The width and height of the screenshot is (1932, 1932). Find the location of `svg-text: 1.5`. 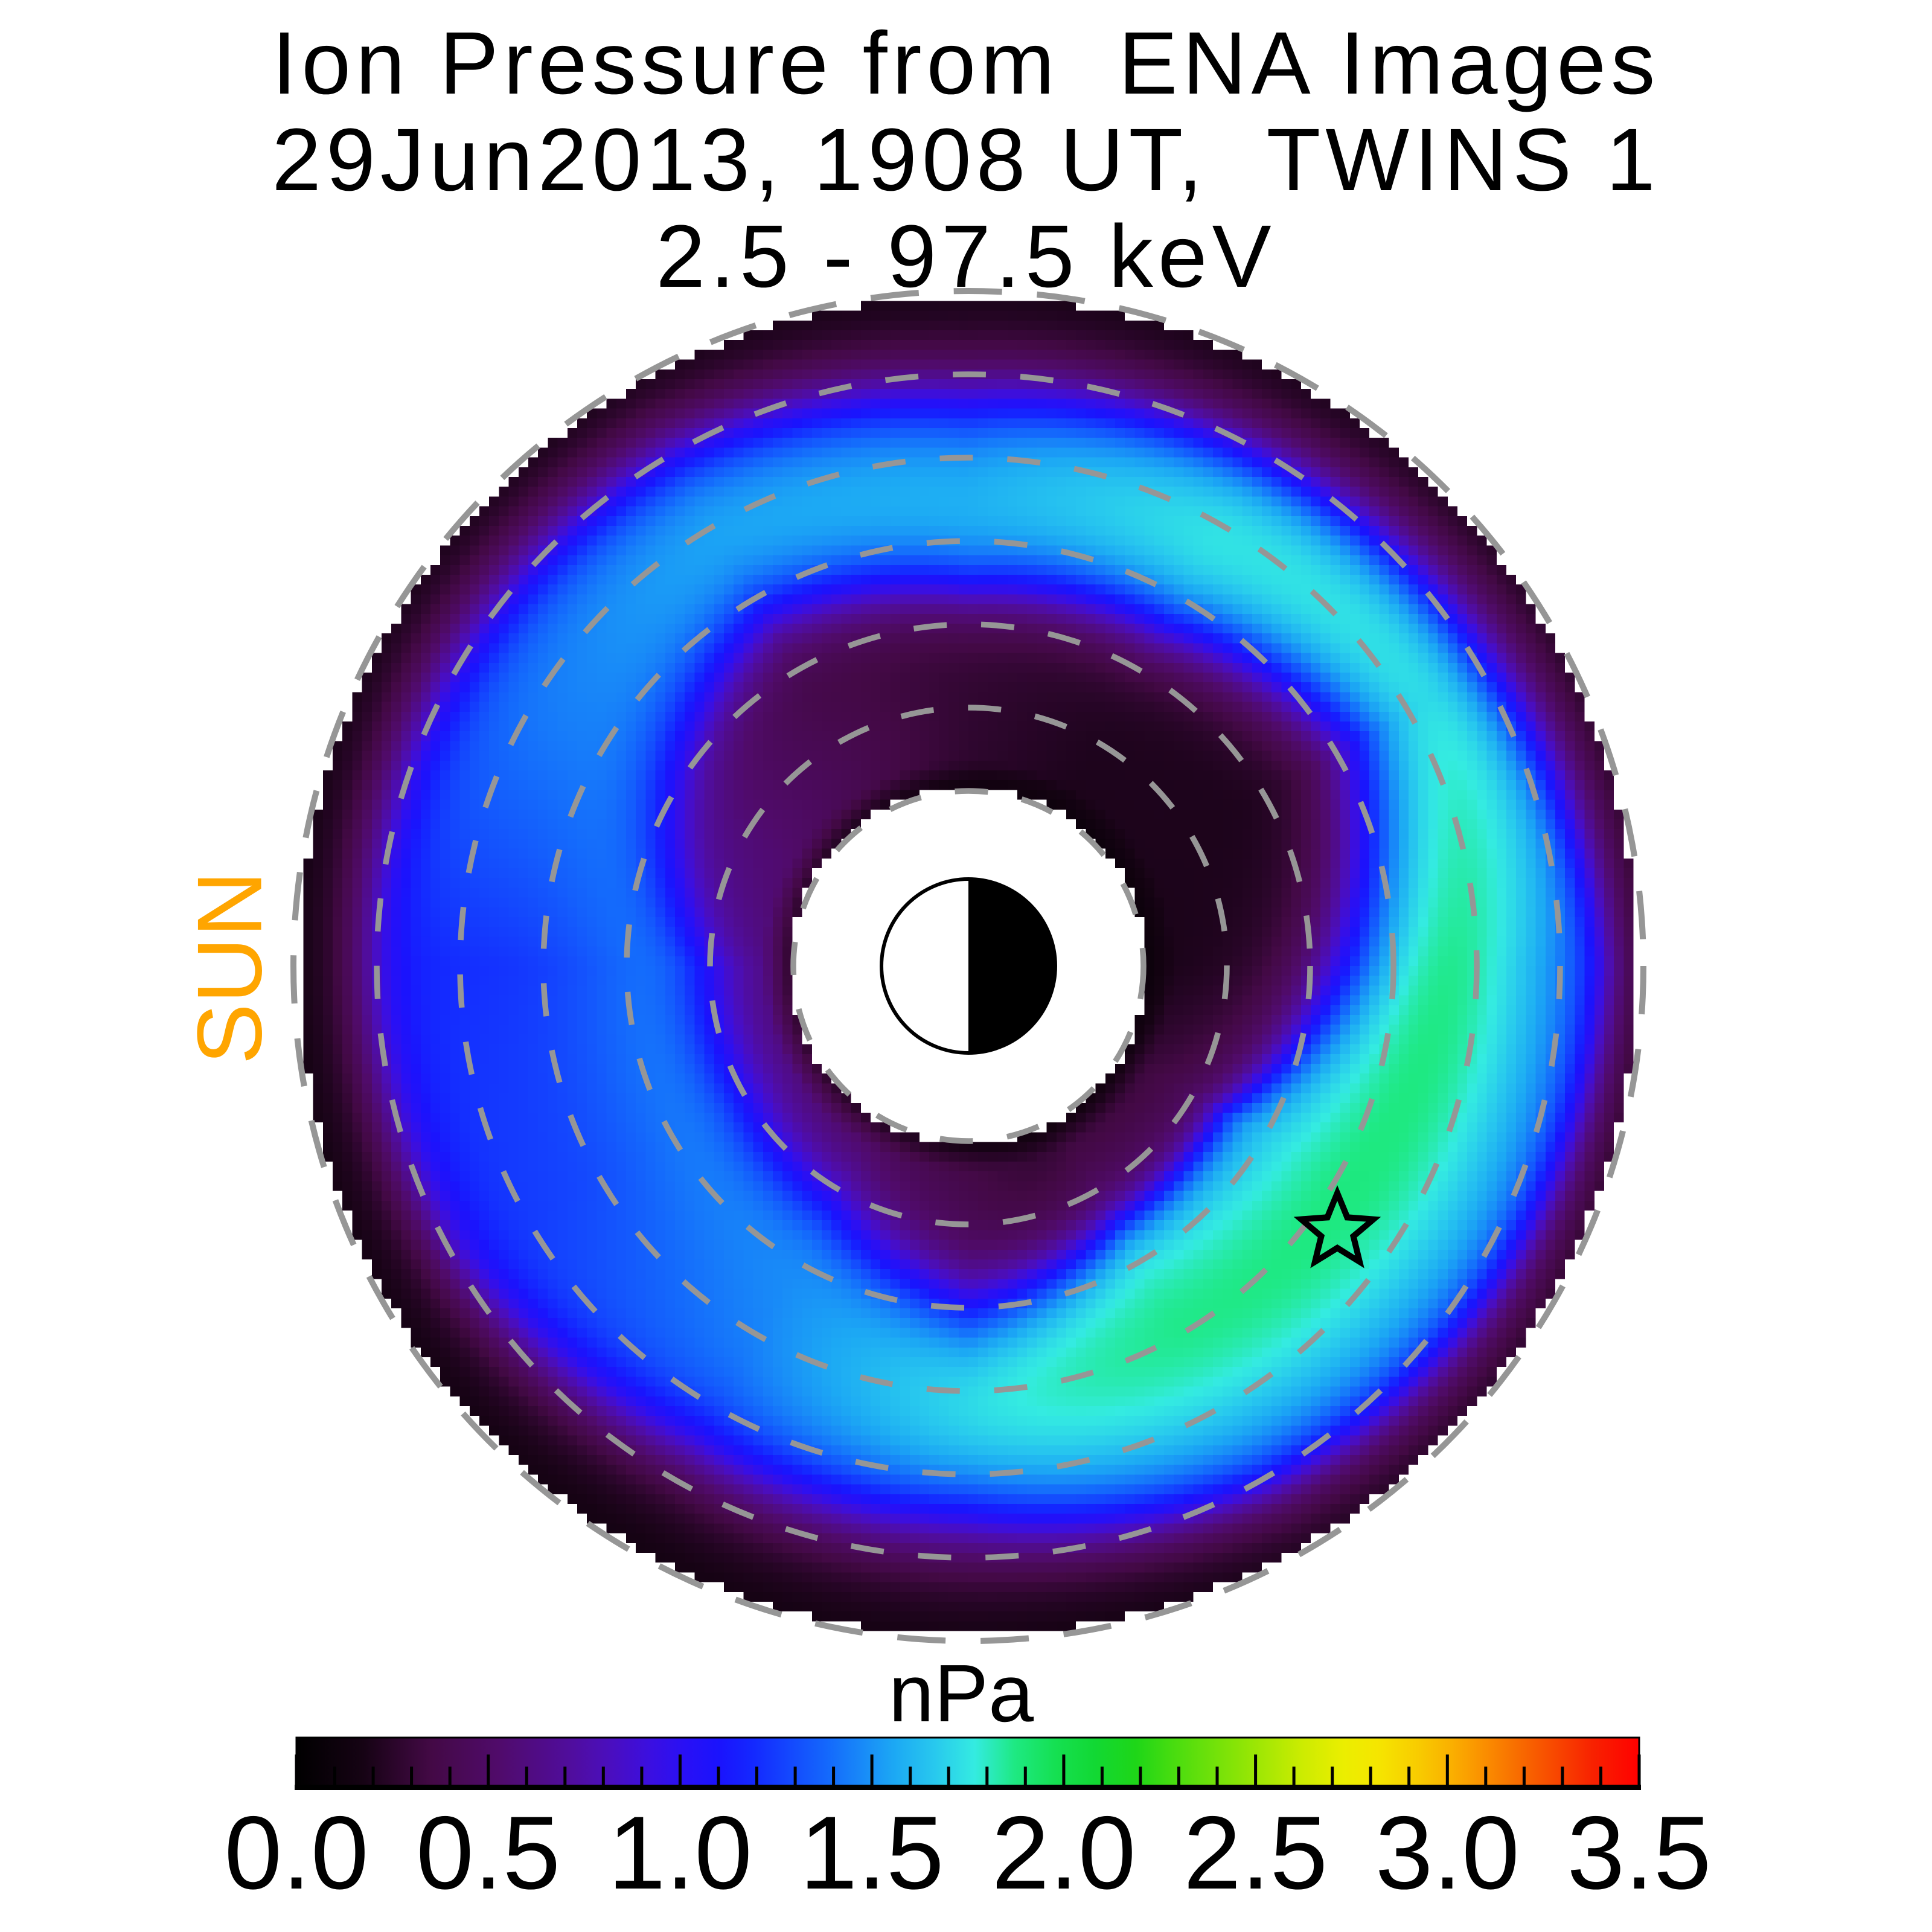

svg-text: 1.5 is located at coordinates (872, 1853).